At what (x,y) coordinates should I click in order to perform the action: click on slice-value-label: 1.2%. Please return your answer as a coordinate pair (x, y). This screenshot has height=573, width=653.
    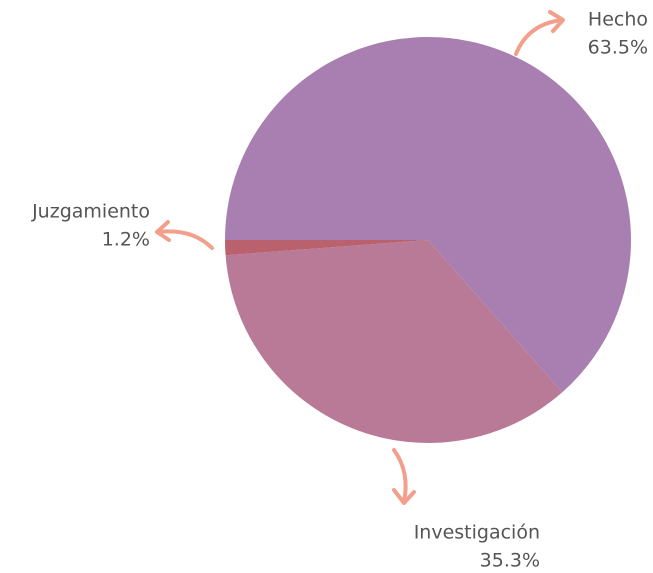
    Looking at the image, I should click on (126, 240).